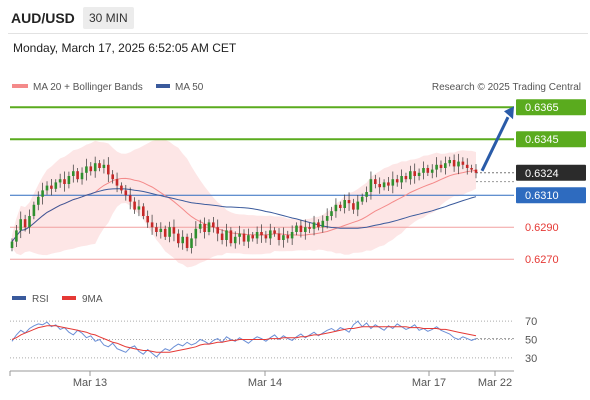  Describe the element at coordinates (429, 383) in the screenshot. I see `x-tick-label: Mar 17` at that location.